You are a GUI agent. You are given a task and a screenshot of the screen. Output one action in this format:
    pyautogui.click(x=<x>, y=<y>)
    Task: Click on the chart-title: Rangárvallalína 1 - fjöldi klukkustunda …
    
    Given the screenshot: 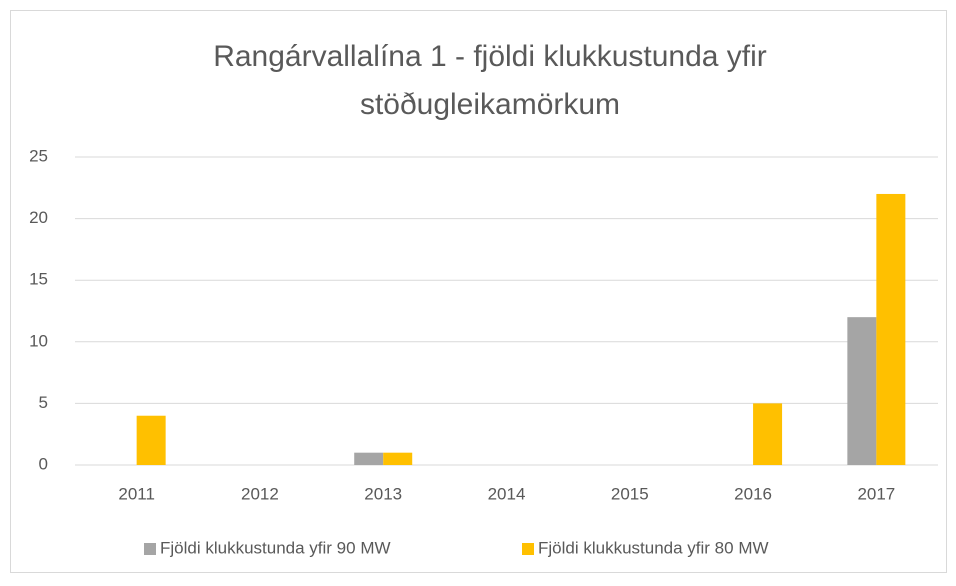 What is the action you would take?
    pyautogui.click(x=490, y=56)
    